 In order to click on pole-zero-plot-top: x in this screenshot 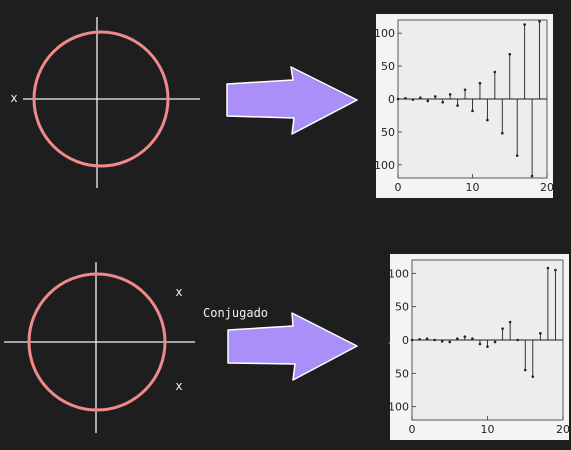, I will do `click(105, 102)`.